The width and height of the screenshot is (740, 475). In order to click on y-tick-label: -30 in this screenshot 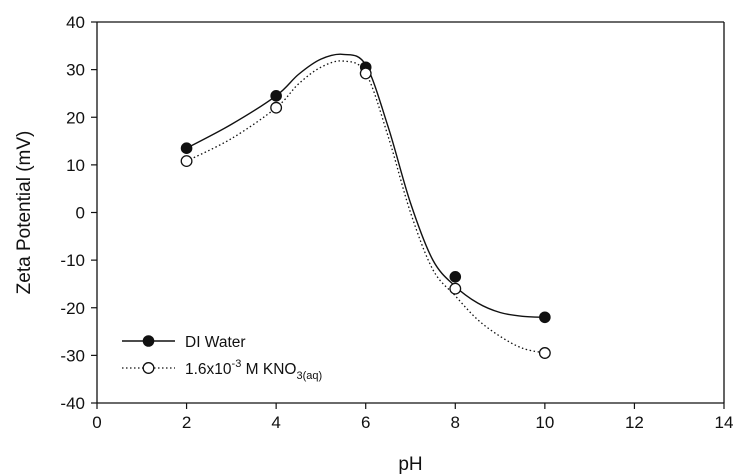, I will do `click(72, 355)`.